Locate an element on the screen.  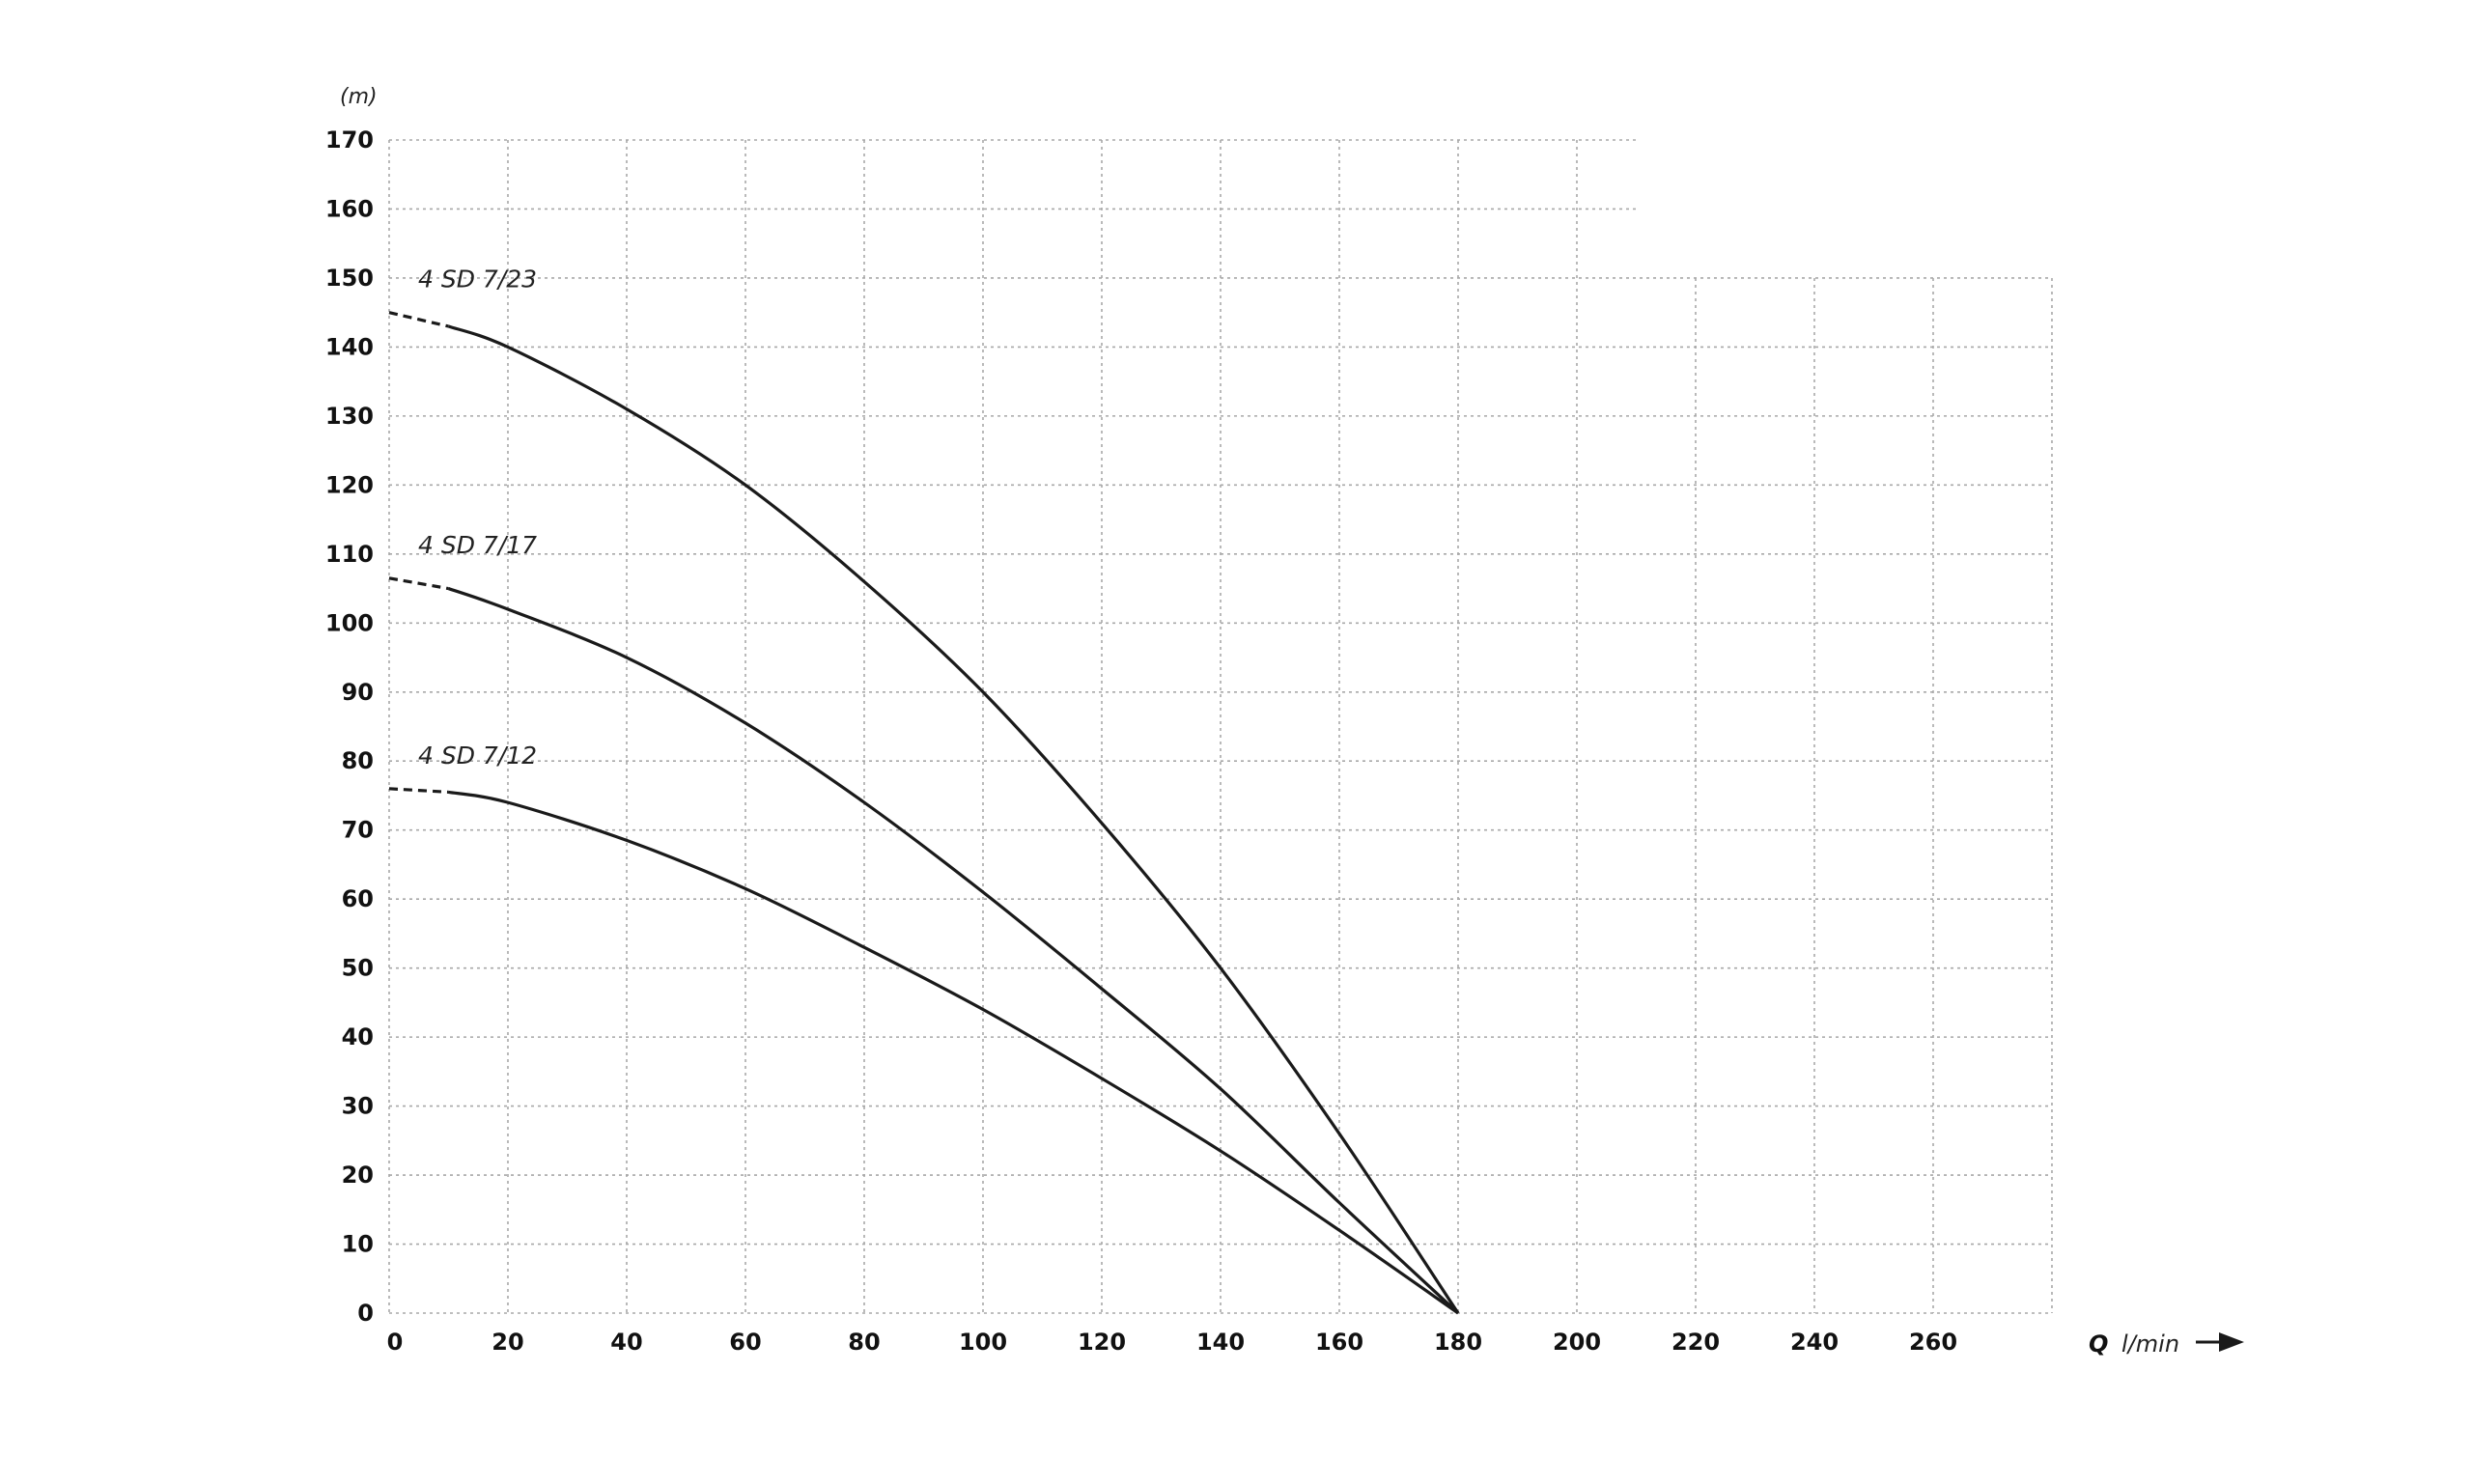
x-tick-label: 0 is located at coordinates (395, 1343).